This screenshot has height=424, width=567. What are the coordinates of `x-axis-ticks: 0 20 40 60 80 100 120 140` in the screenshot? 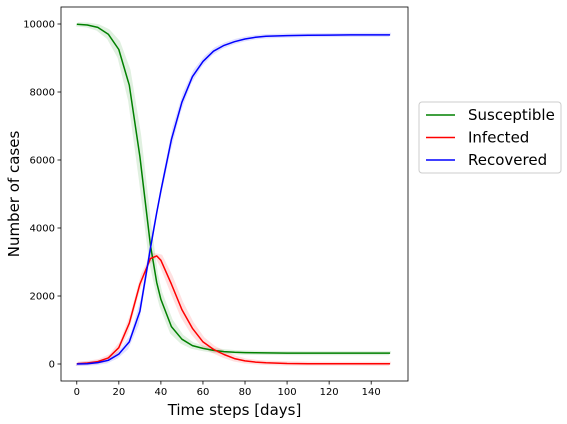 It's located at (227, 389).